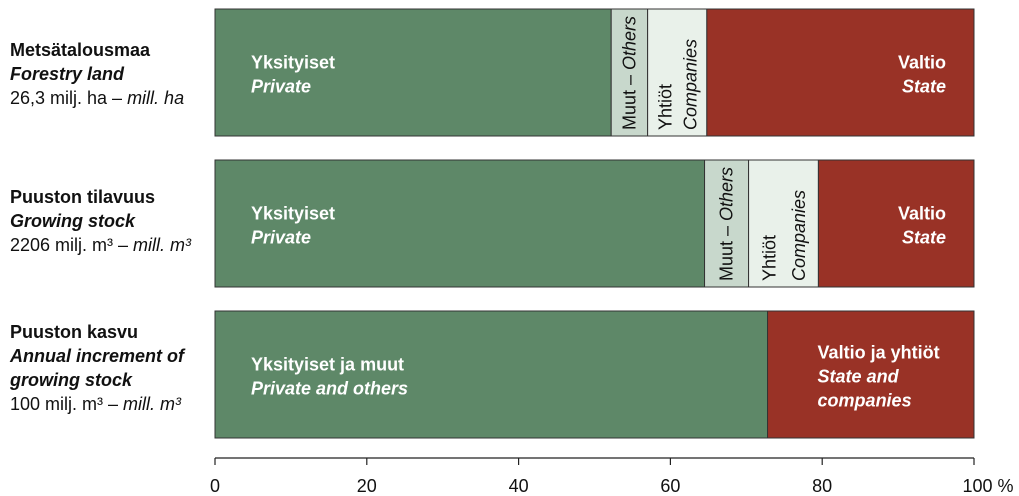  I want to click on x-tick-label: 20, so click(367, 486).